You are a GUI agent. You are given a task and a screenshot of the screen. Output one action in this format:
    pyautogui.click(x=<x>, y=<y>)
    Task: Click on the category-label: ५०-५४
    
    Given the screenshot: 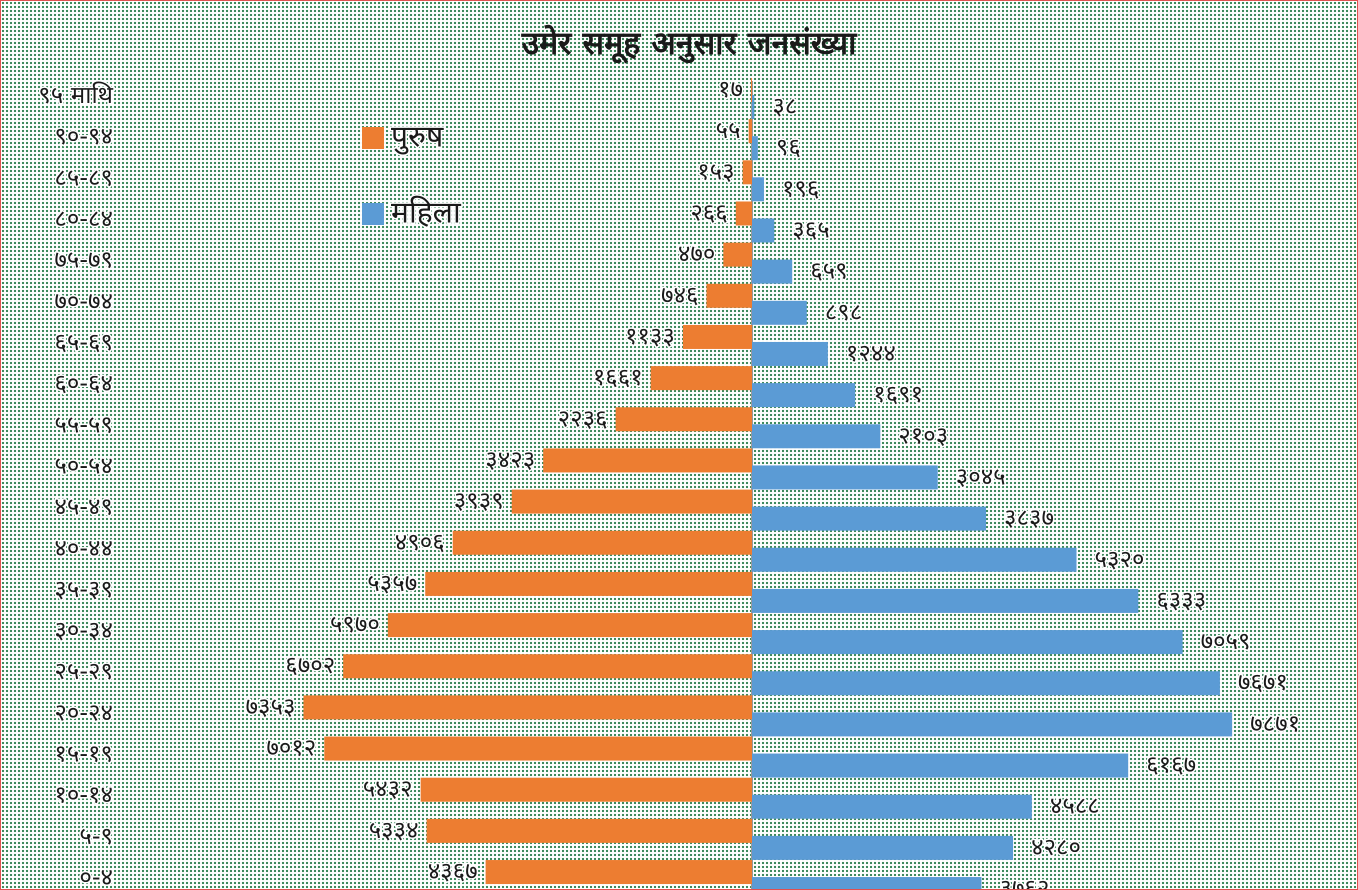 What is the action you would take?
    pyautogui.click(x=83, y=465)
    